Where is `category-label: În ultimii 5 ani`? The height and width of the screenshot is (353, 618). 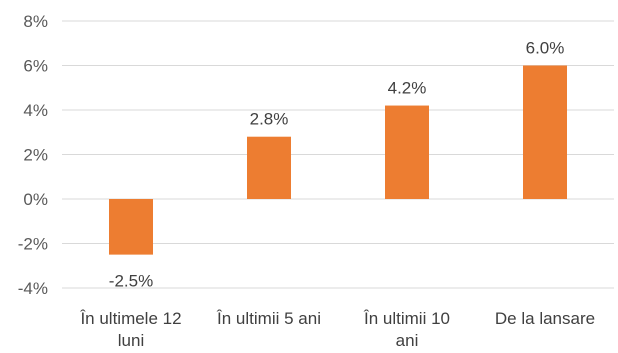
category-label: În ultimii 5 ani is located at coordinates (268, 318).